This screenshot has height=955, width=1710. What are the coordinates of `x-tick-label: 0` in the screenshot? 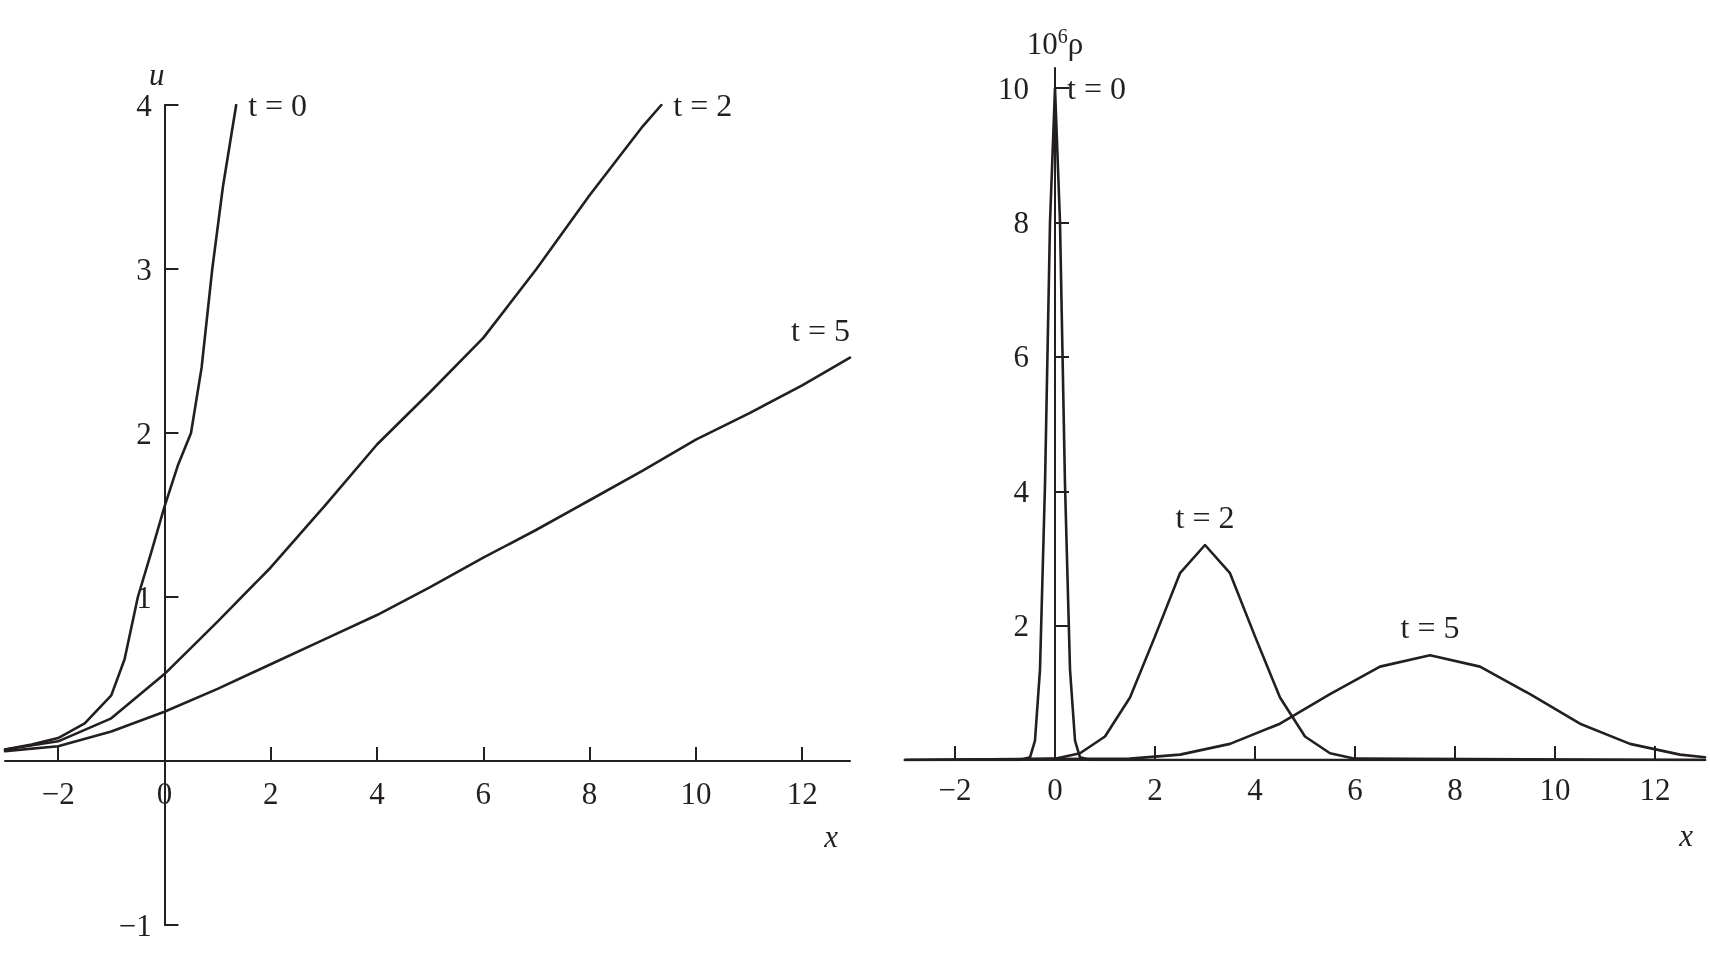 It's located at (1055, 789).